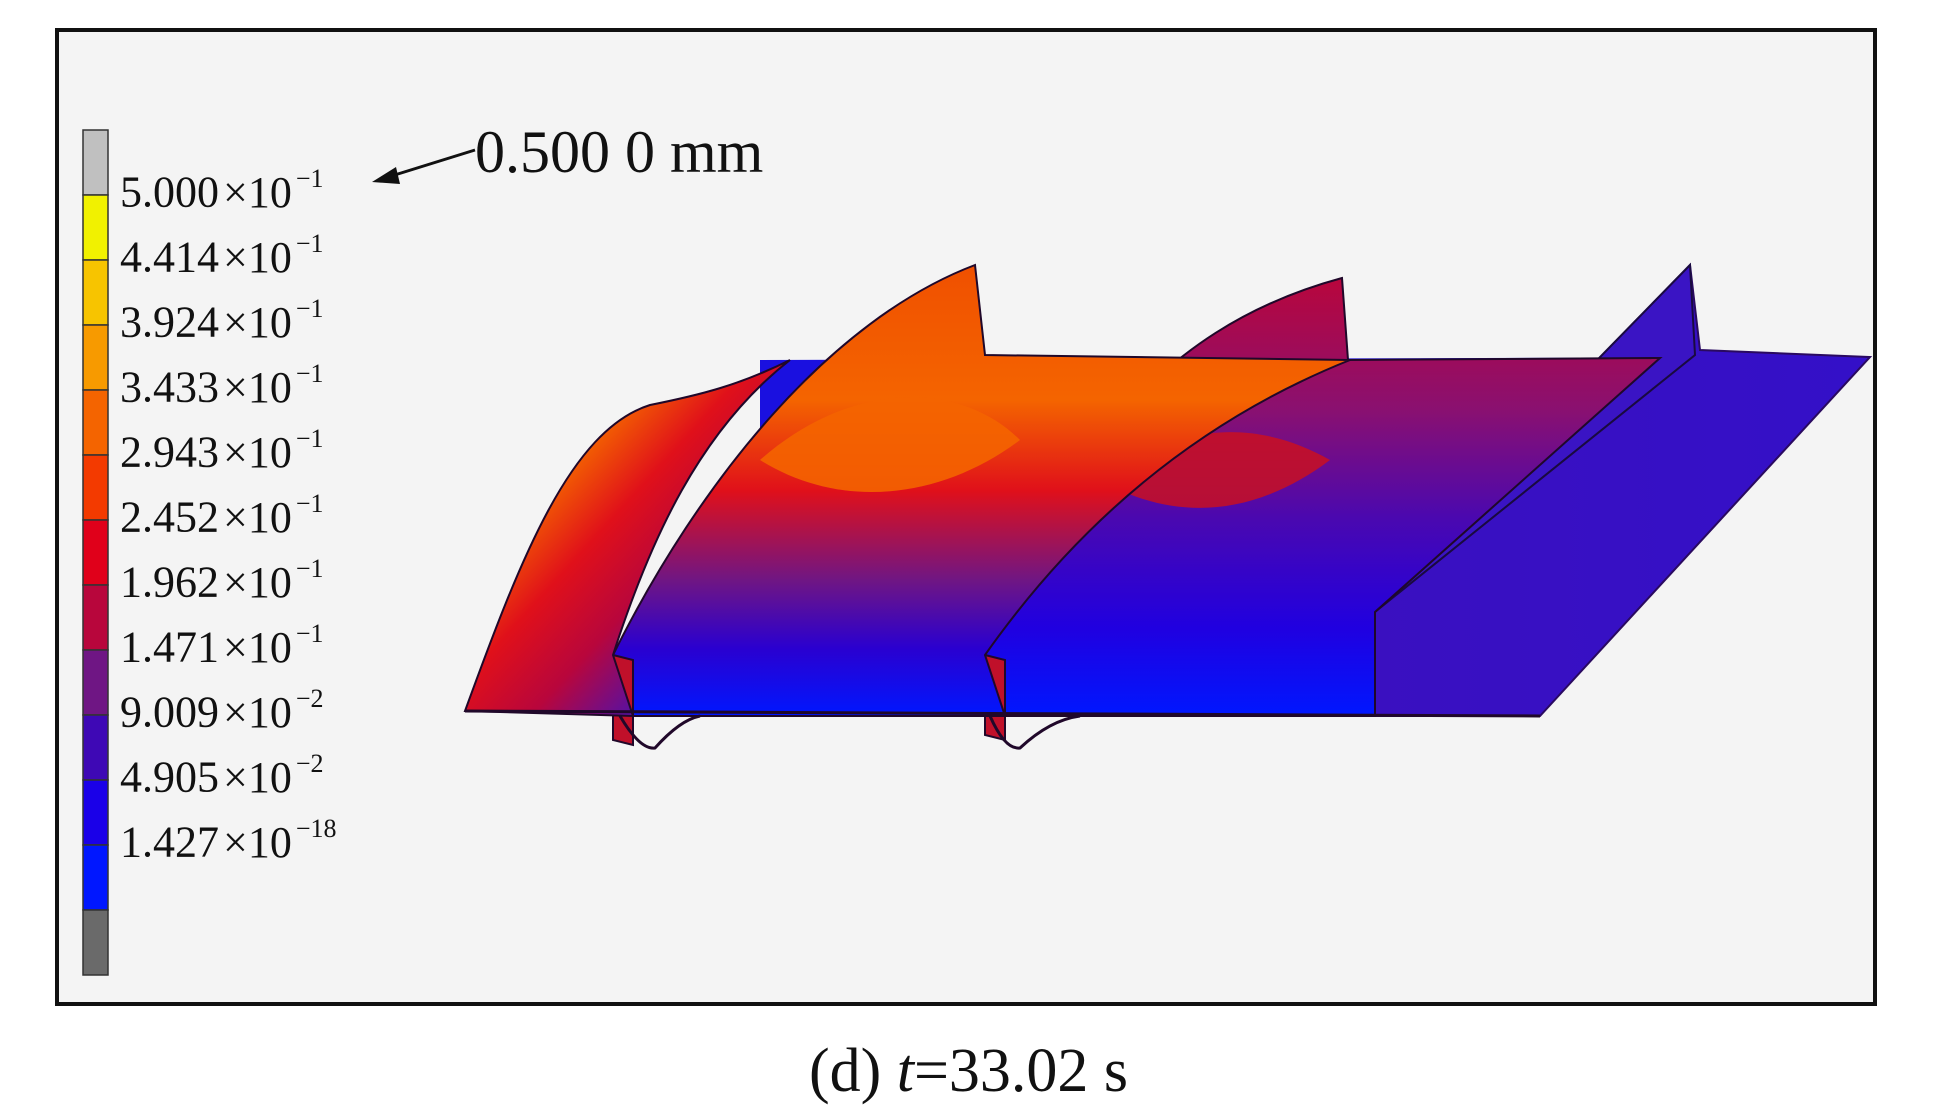  What do you see at coordinates (169, 322) in the screenshot?
I see `legend-mantissa: 3.924` at bounding box center [169, 322].